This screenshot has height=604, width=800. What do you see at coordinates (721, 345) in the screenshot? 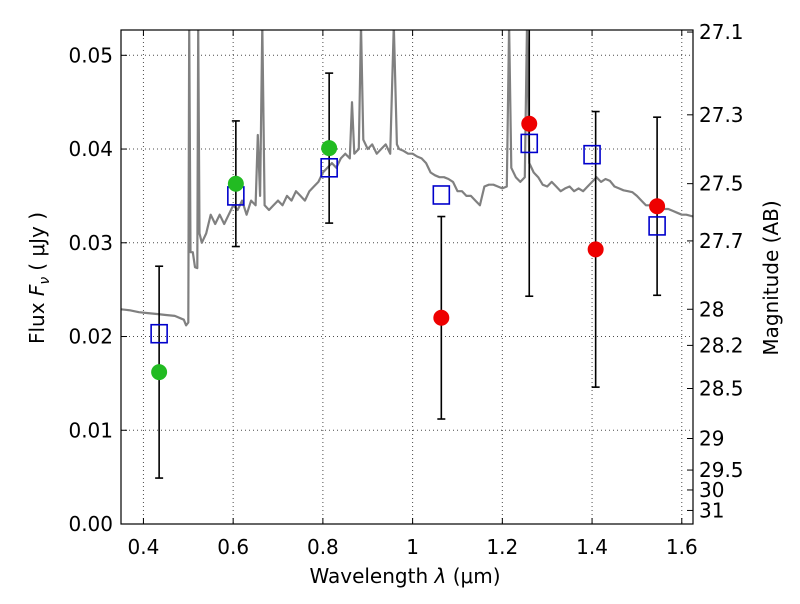
I see `magnitude-tick-label: 28.2` at bounding box center [721, 345].